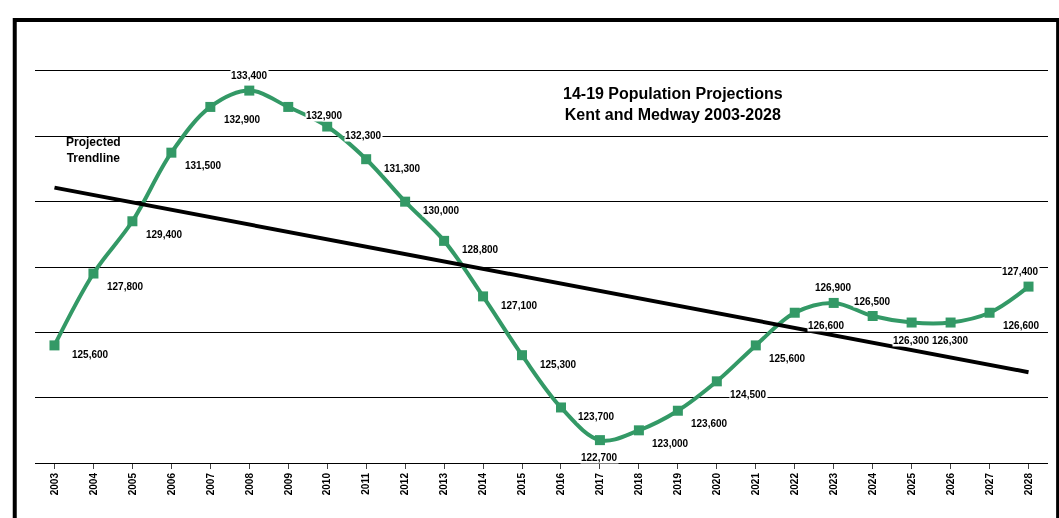 Image resolution: width=1059 pixels, height=518 pixels. I want to click on data-label: 130,000, so click(441, 210).